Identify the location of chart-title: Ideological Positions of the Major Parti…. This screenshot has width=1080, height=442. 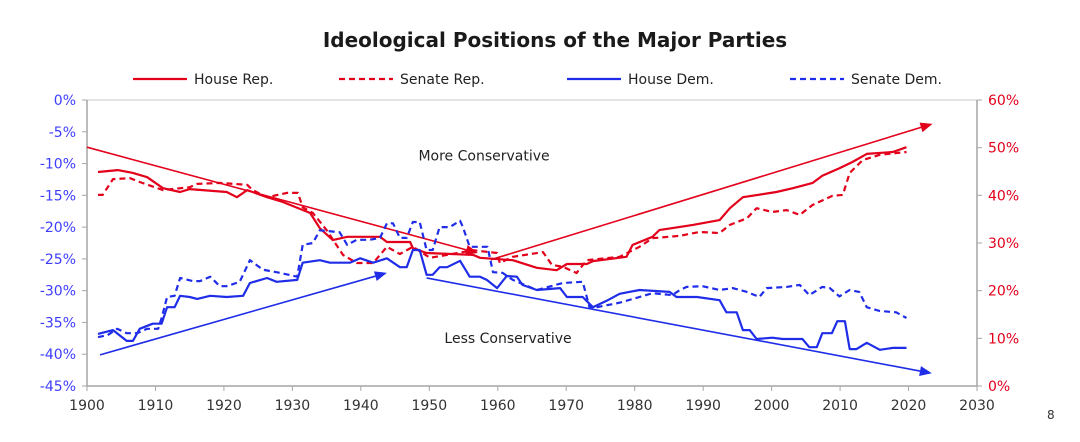
(555, 40).